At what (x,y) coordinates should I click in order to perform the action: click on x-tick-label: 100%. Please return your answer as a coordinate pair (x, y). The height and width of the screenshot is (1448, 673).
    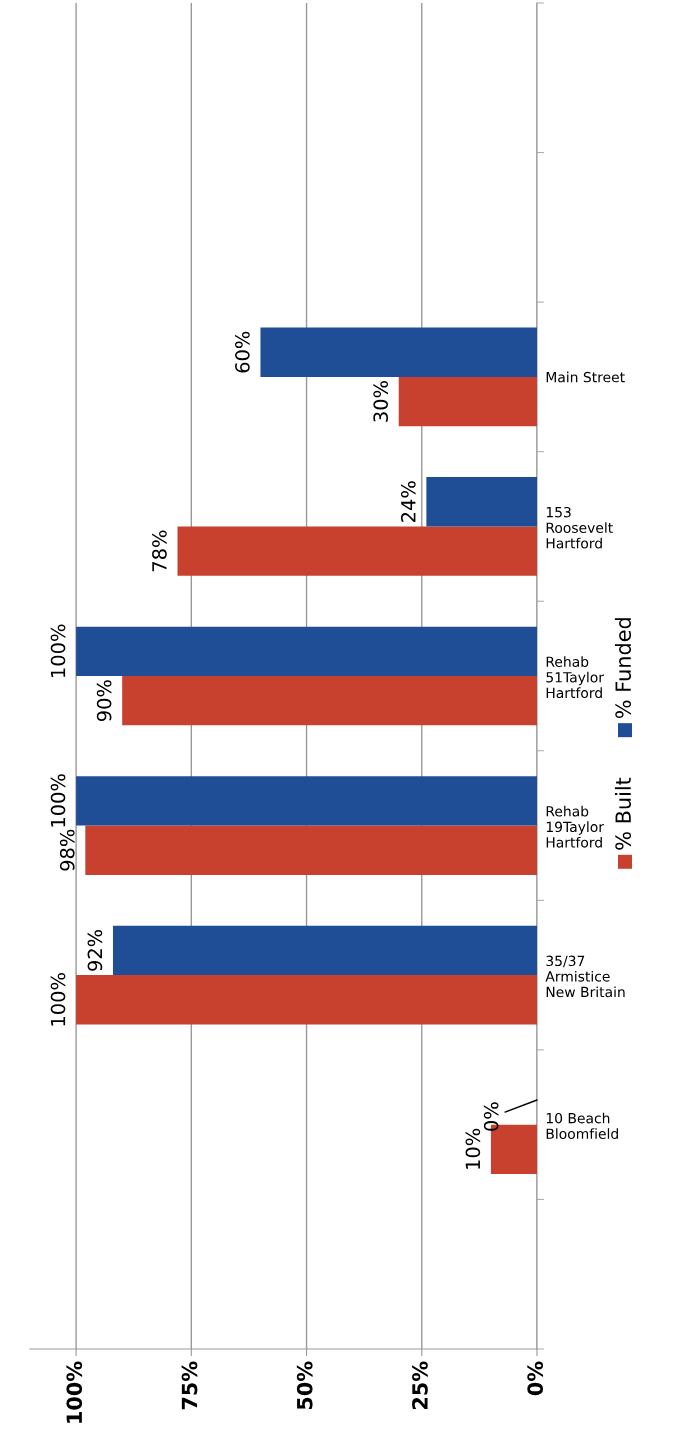
    Looking at the image, I should click on (74, 1392).